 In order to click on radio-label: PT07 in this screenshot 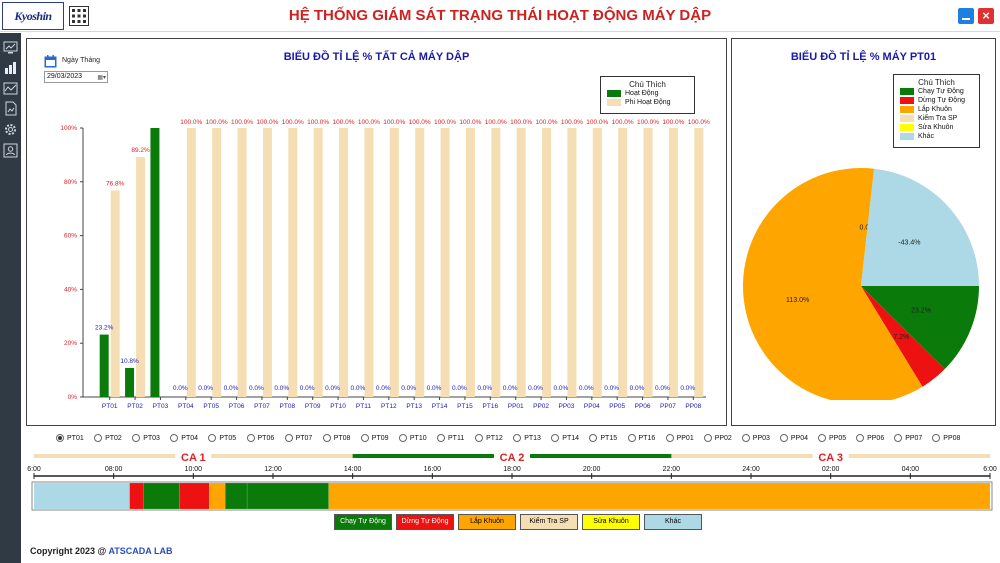, I will do `click(304, 438)`.